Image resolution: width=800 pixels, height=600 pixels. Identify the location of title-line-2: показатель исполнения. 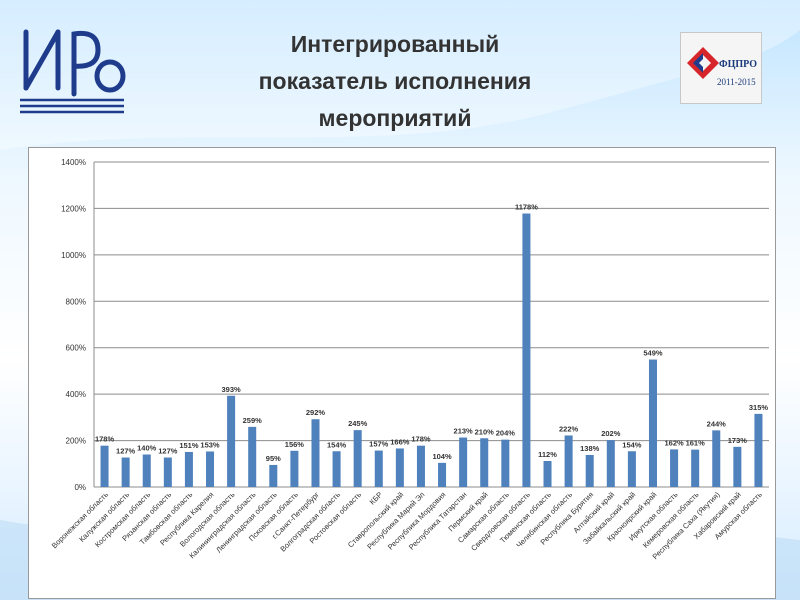
(395, 81).